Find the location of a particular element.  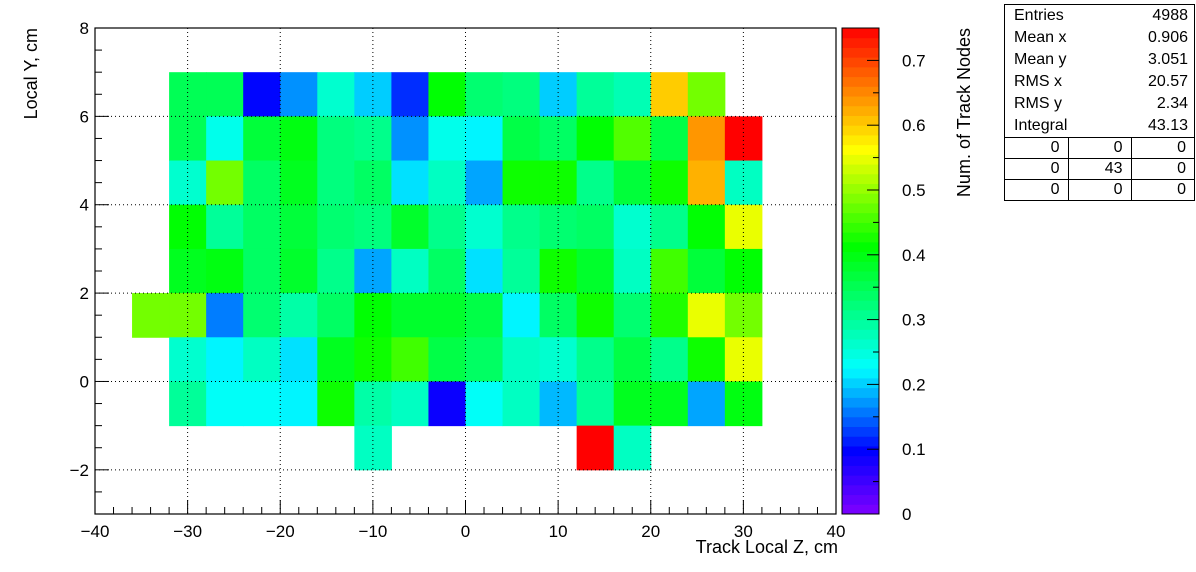

stats-row: Integral 43.13 is located at coordinates (1099, 126).